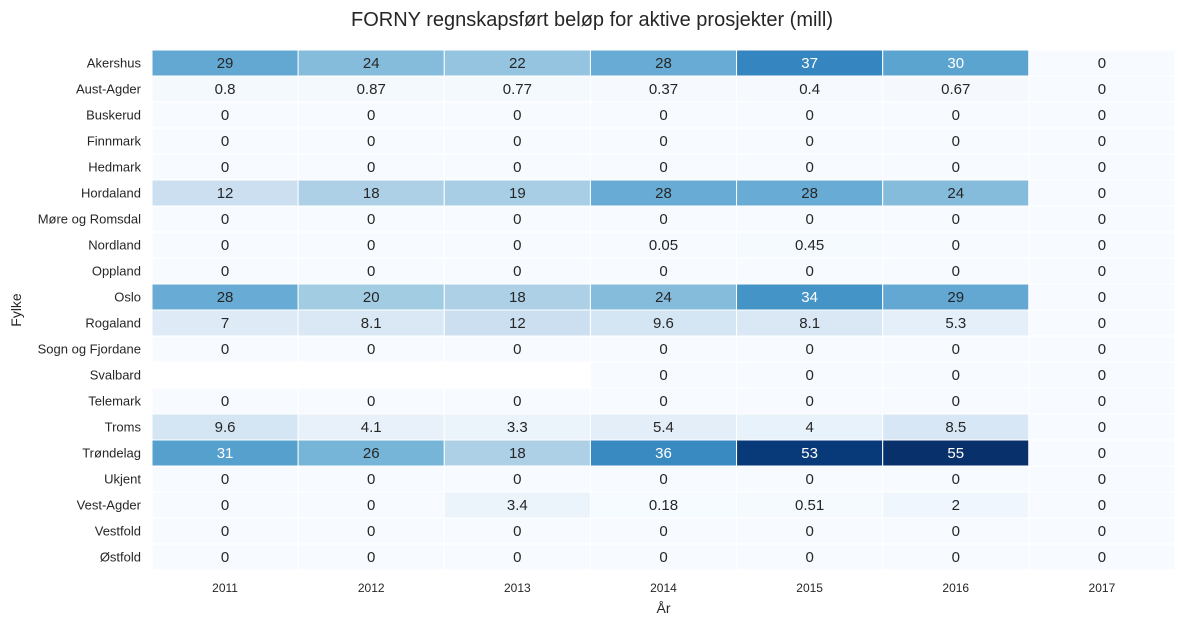 Image resolution: width=1184 pixels, height=626 pixels. Describe the element at coordinates (89, 349) in the screenshot. I see `y-tick-label: Sogn og Fjordane` at that location.